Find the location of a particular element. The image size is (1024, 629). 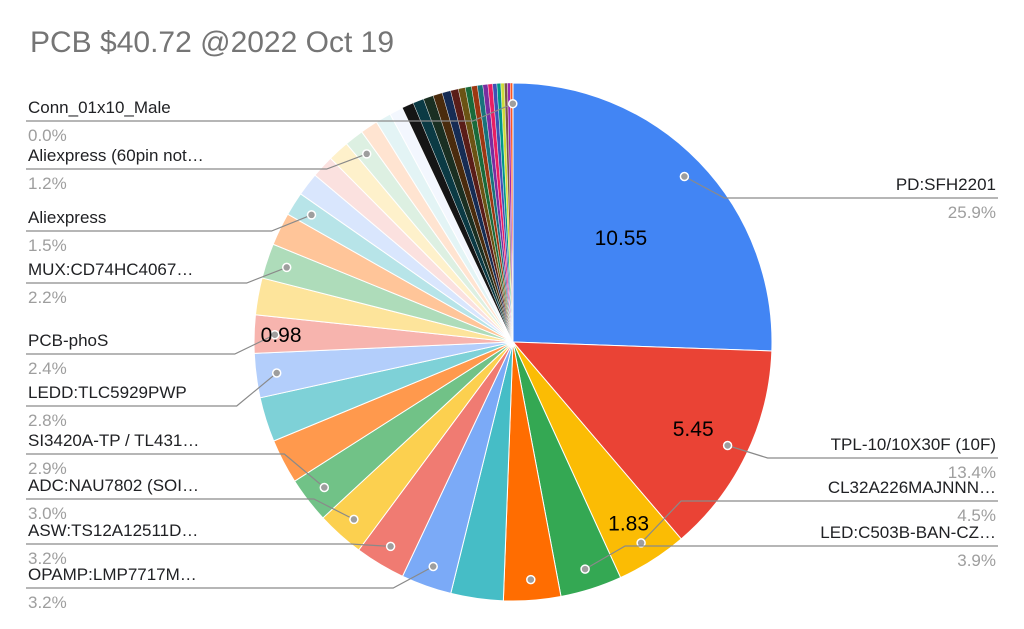

slice-percent-label: 13.4% is located at coordinates (972, 472).